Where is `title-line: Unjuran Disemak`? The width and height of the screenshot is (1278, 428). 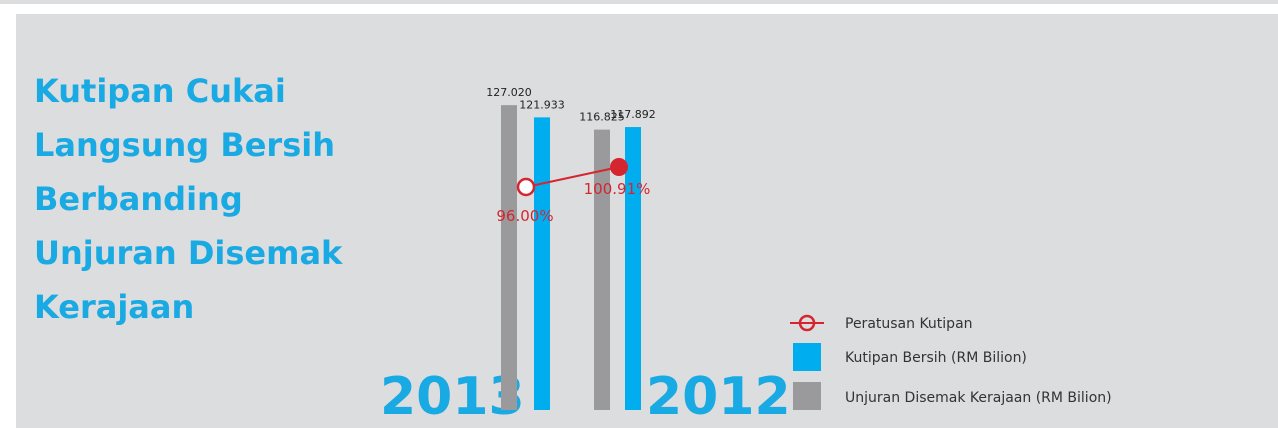
title-line: Unjuran Disemak is located at coordinates (188, 253).